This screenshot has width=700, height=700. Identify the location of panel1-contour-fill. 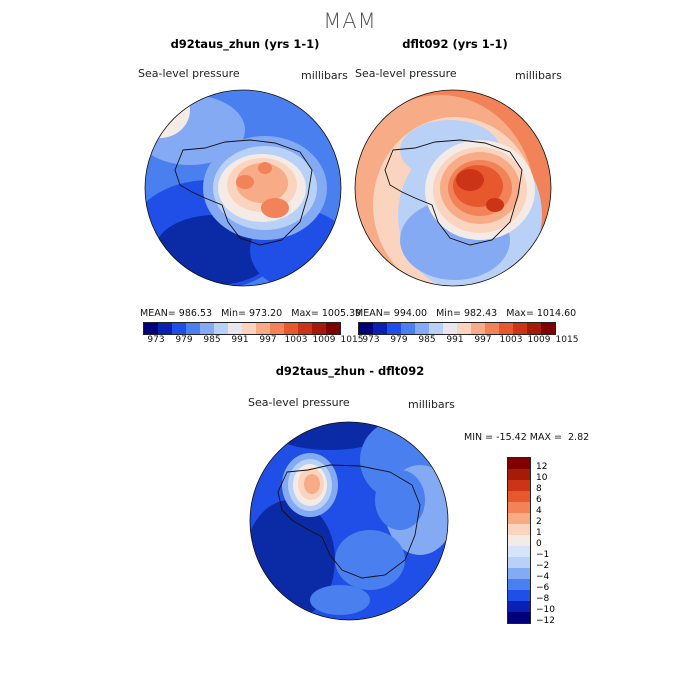
(243, 188).